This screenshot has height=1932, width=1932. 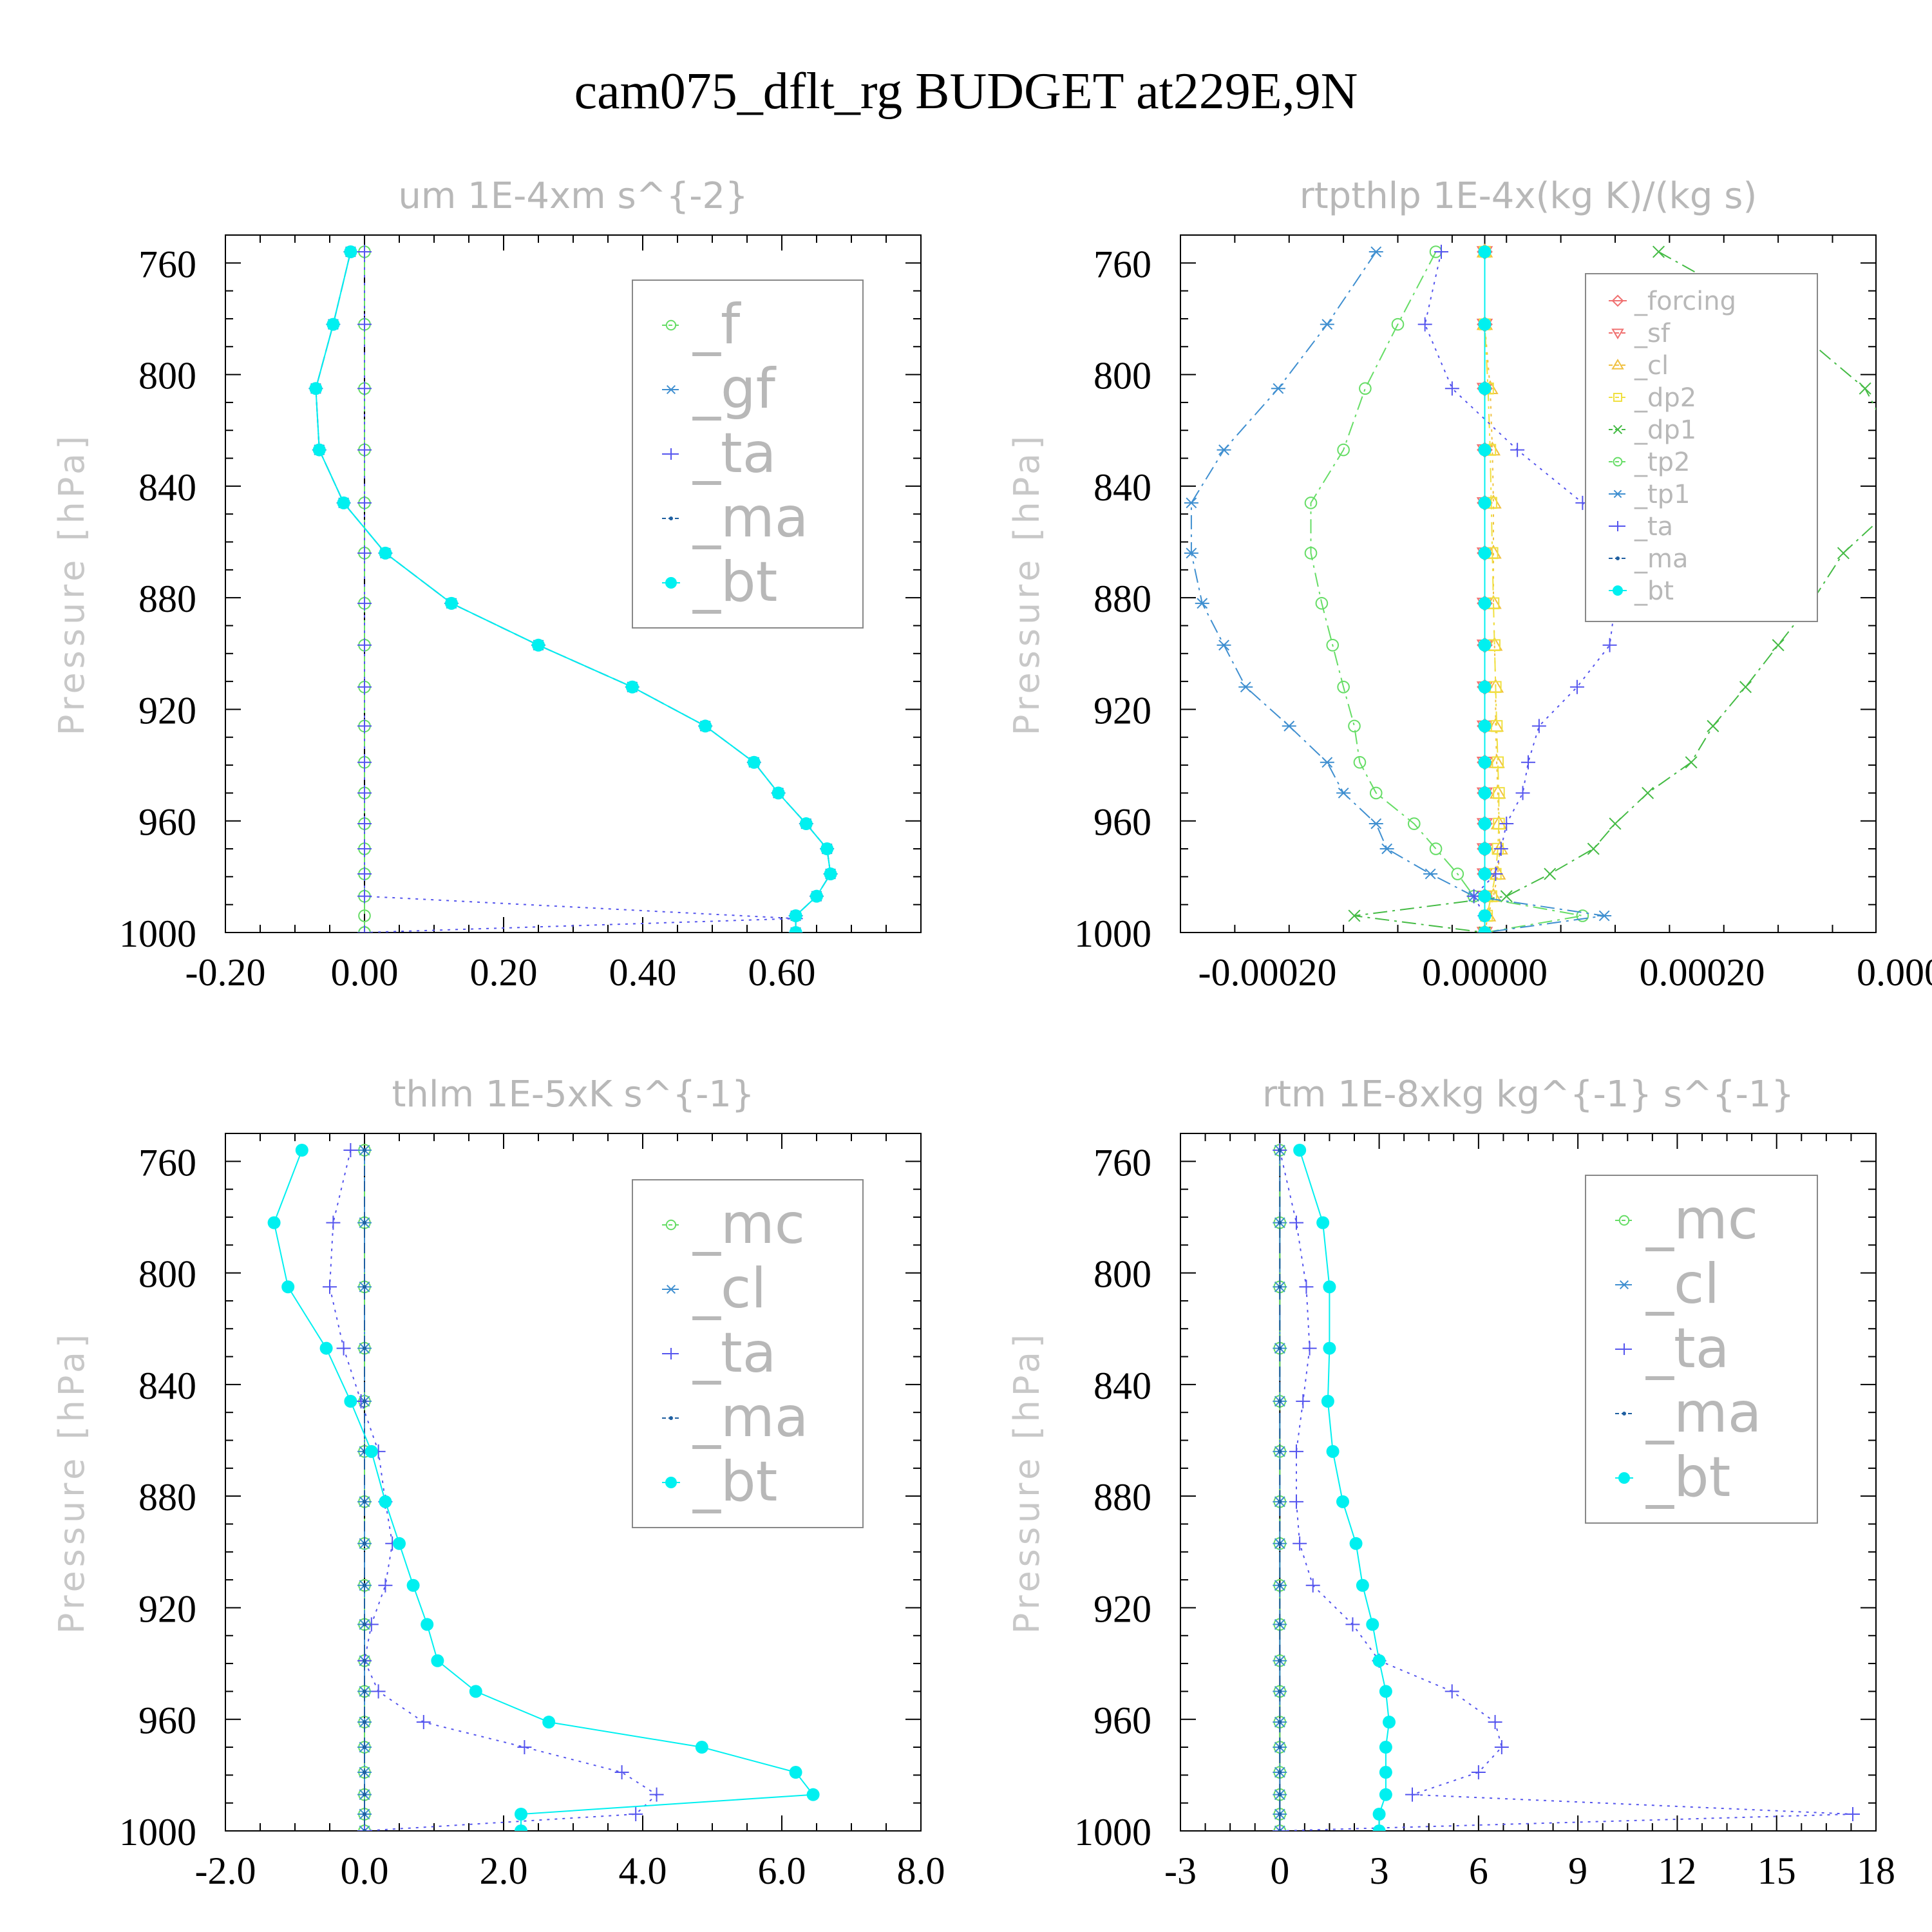 What do you see at coordinates (1702, 1349) in the screenshot?
I see `legend: _mc_cl_ta_ma_bt` at bounding box center [1702, 1349].